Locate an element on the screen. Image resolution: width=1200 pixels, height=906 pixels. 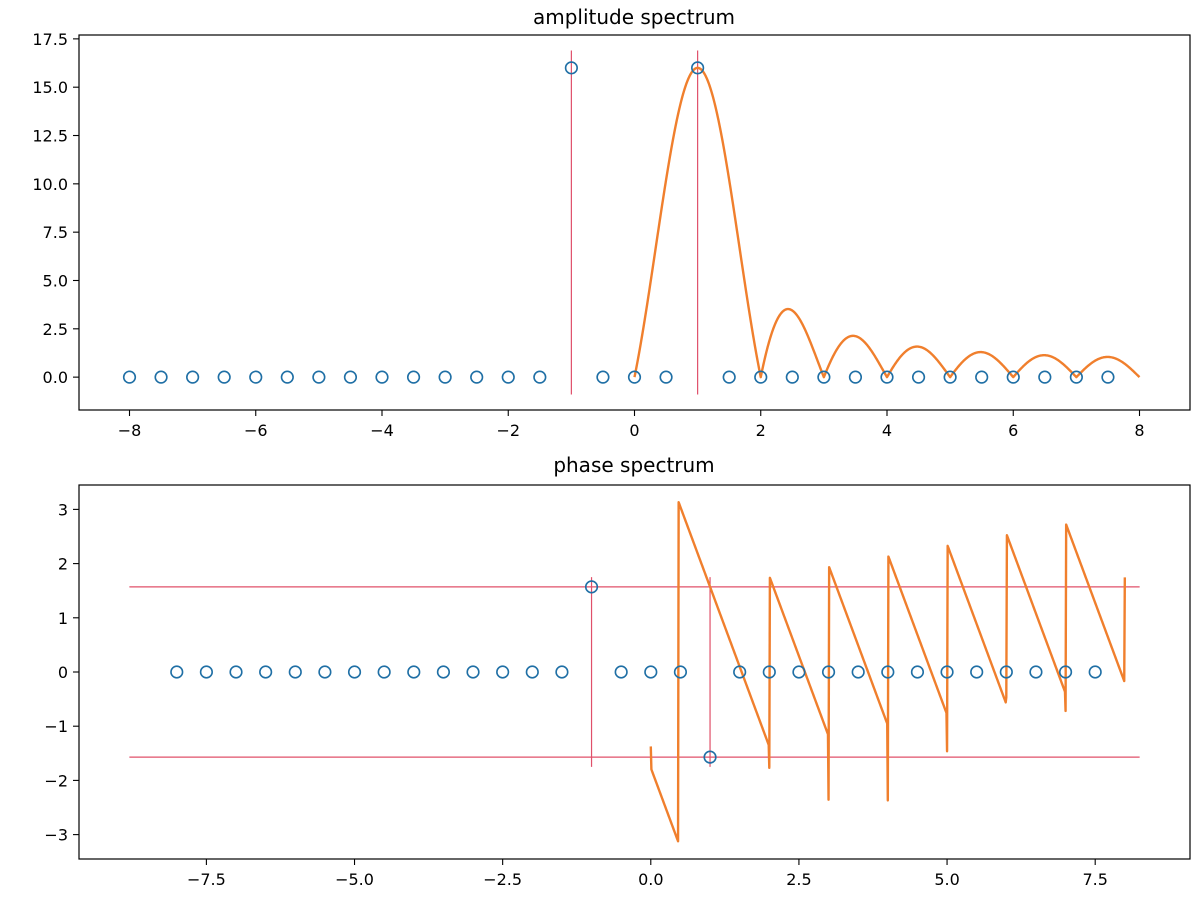
amplitude-y-ticks: 0.0 2.5 5.0 7.5 10.0 12.5 15.0 17.5 is located at coordinates (55, 208).